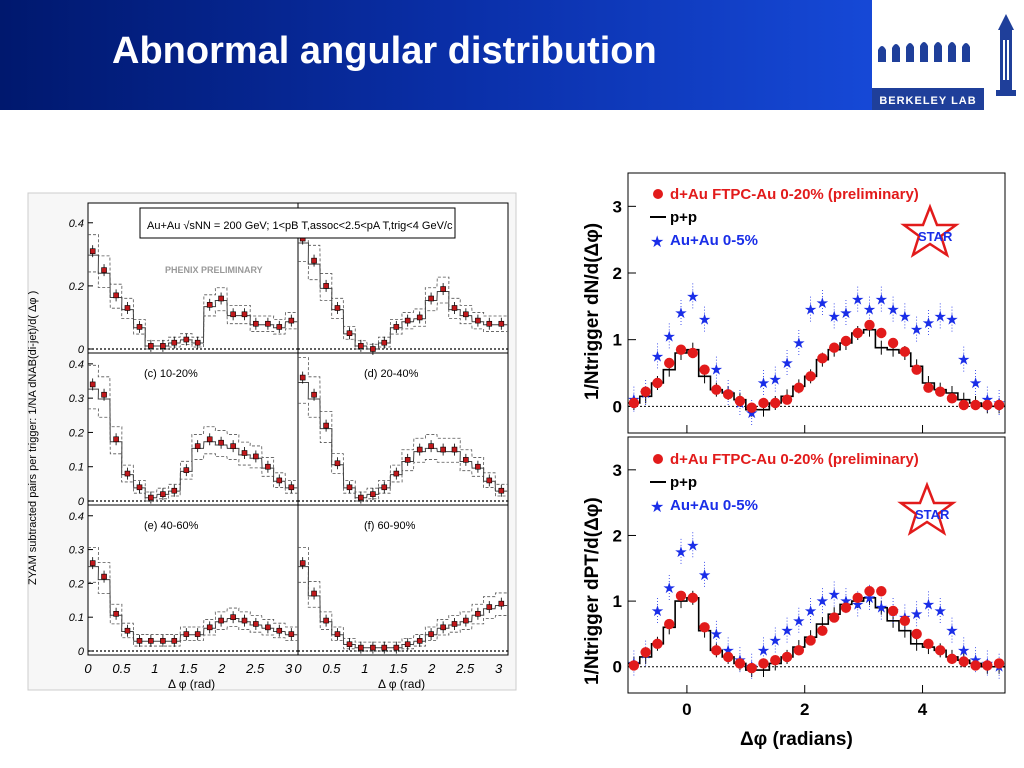  What do you see at coordinates (77, 399) in the screenshot?
I see `phenix-ytick: 0.3` at bounding box center [77, 399].